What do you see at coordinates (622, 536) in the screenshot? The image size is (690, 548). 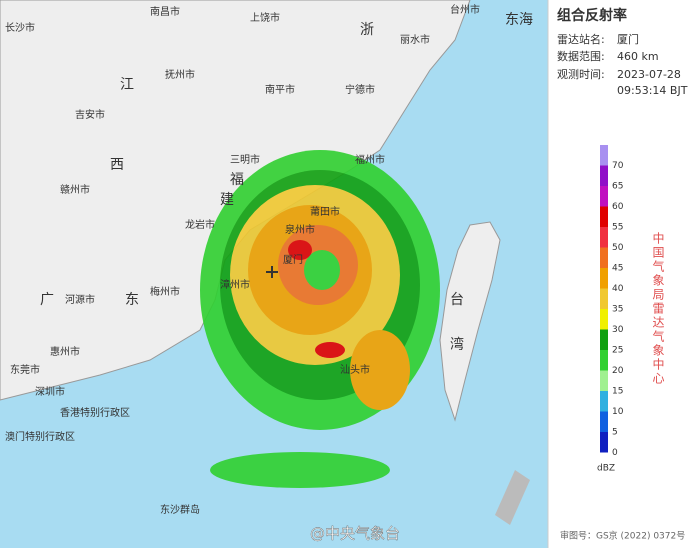 I see `approval: 审图号：GS京 (2022) 0372号` at bounding box center [622, 536].